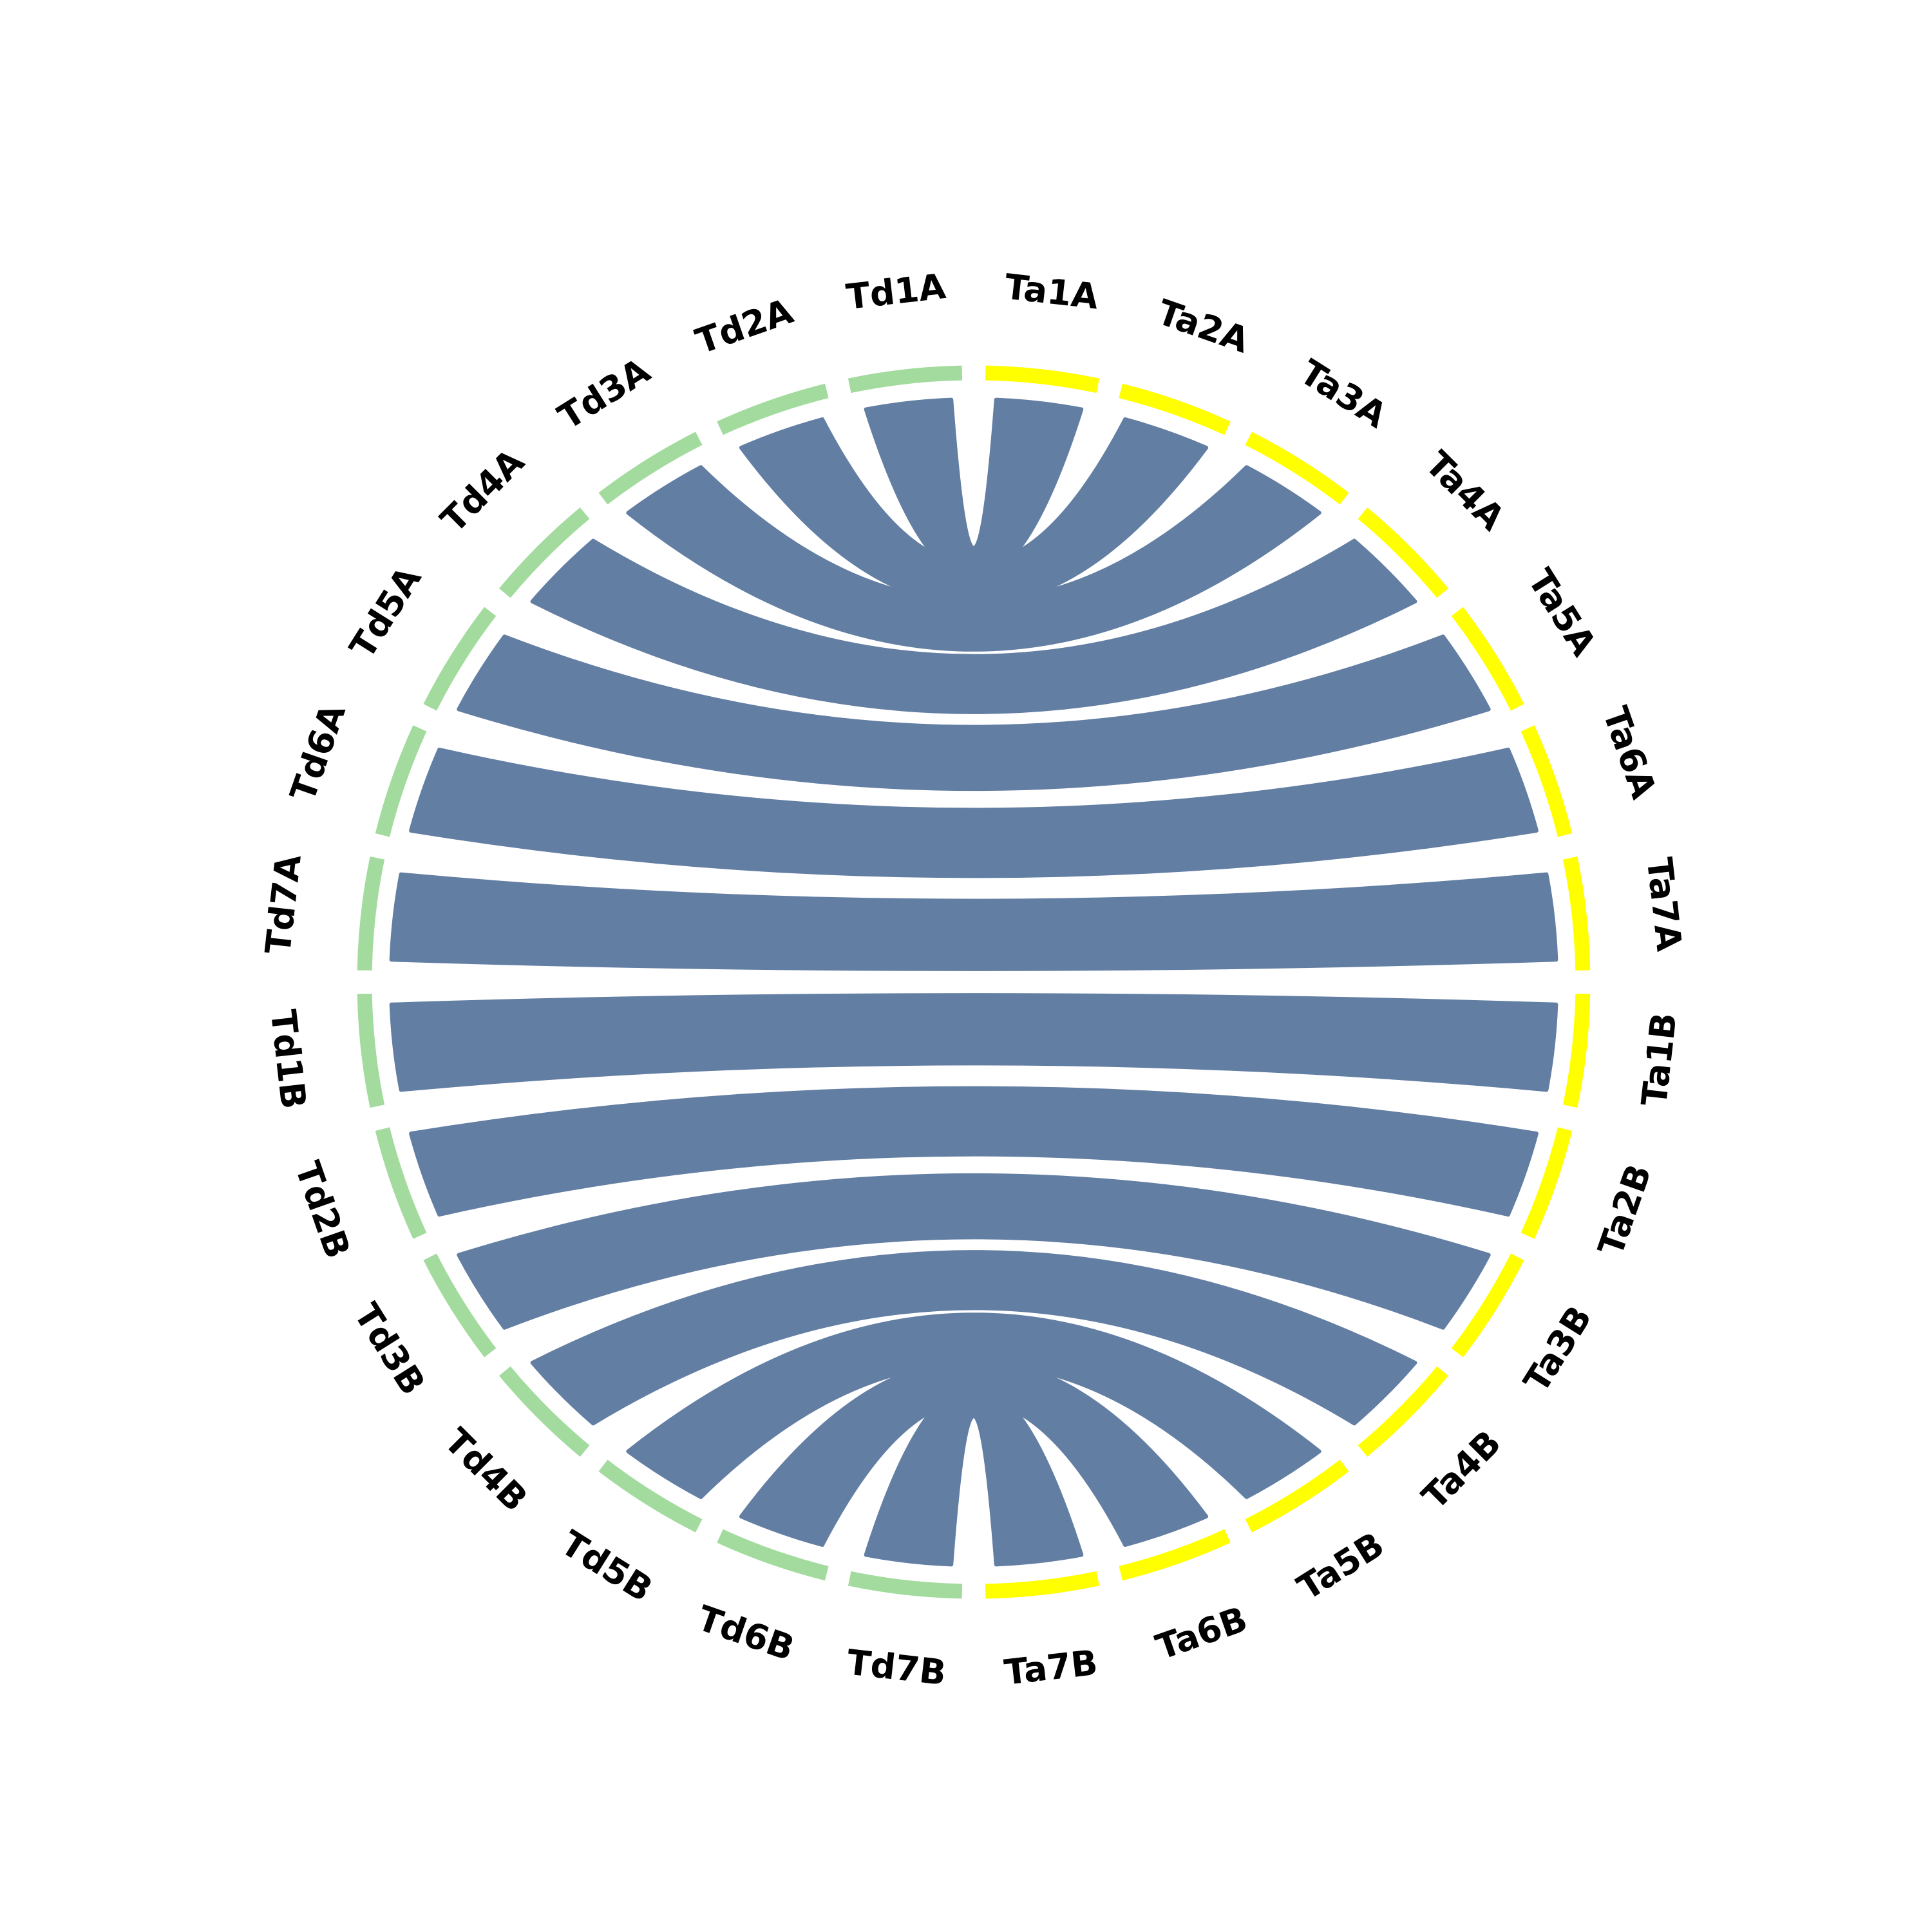 The image size is (1932, 1932). Describe the element at coordinates (1624, 1210) in the screenshot. I see `node-label: Ta2B` at that location.